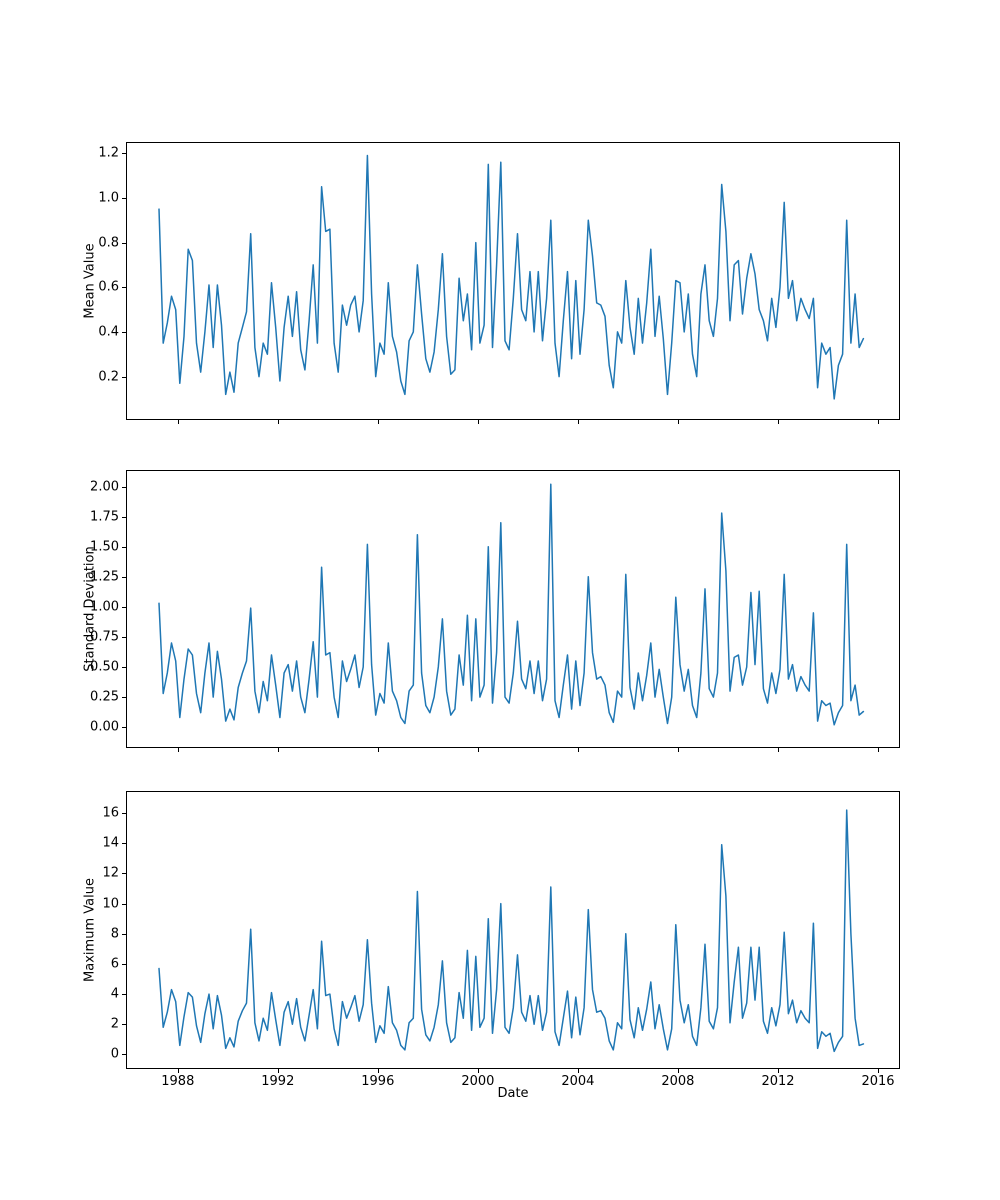  What do you see at coordinates (110, 843) in the screenshot?
I see `y-tick-label: 14` at bounding box center [110, 843].